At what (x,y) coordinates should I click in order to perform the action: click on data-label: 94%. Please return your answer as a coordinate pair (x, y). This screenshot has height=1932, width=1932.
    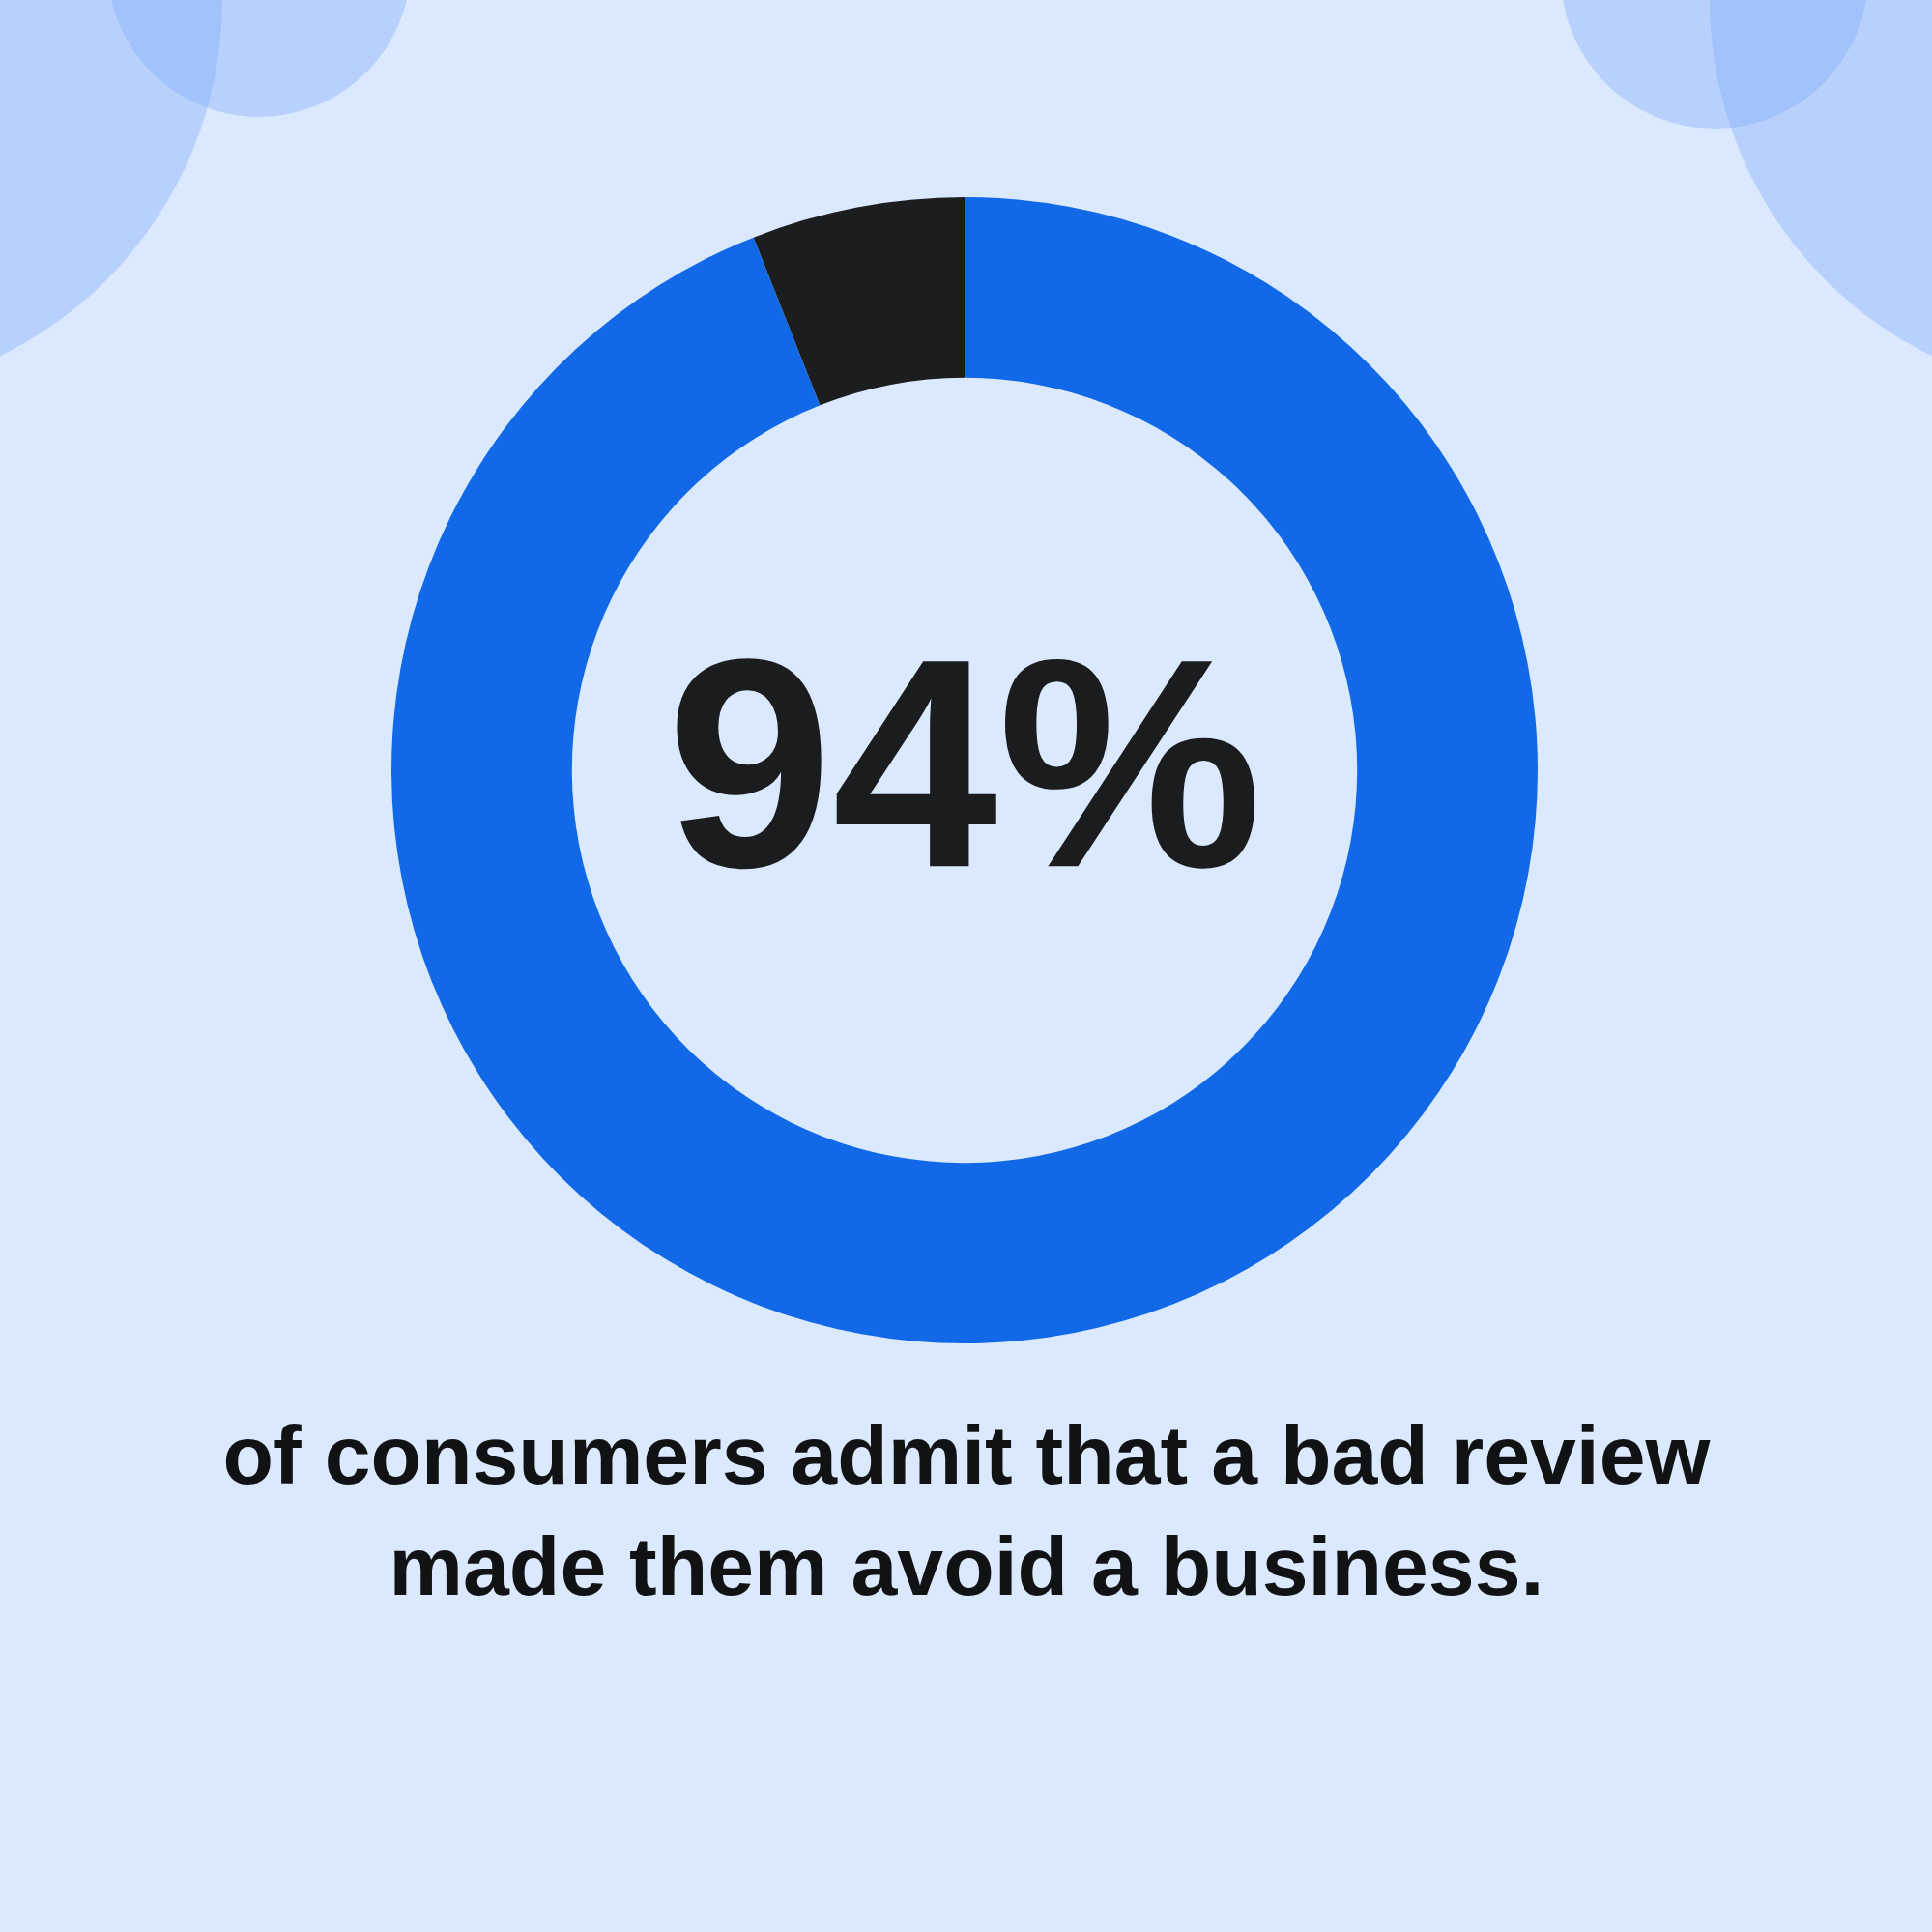
    Looking at the image, I should click on (964, 763).